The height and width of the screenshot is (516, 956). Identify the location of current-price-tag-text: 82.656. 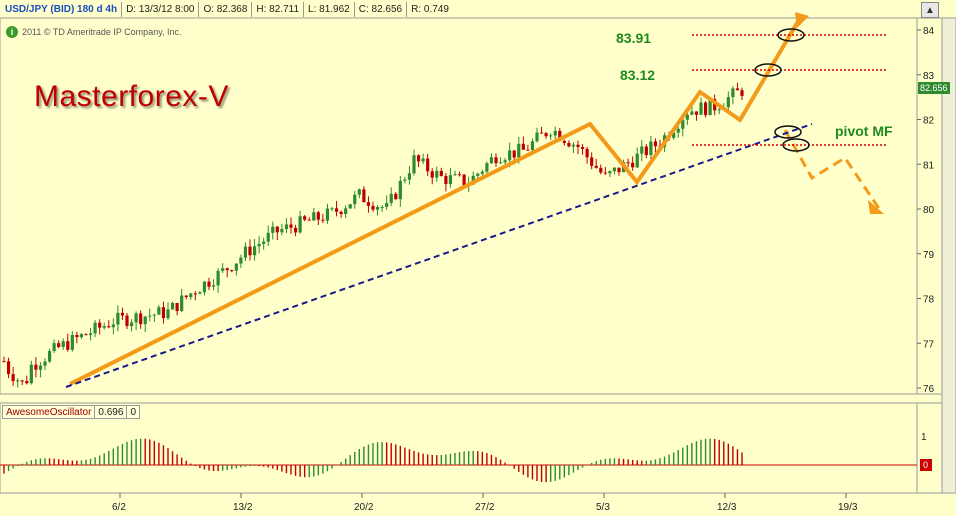
(934, 88).